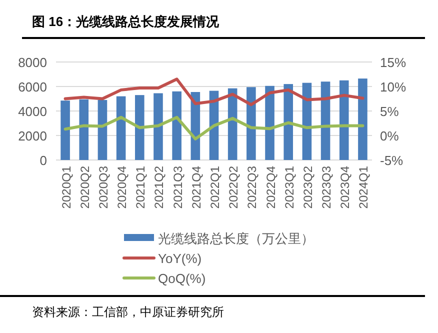 This screenshot has width=438, height=333. What do you see at coordinates (159, 187) in the screenshot?
I see `x-tick-label: 2021Q2` at bounding box center [159, 187].